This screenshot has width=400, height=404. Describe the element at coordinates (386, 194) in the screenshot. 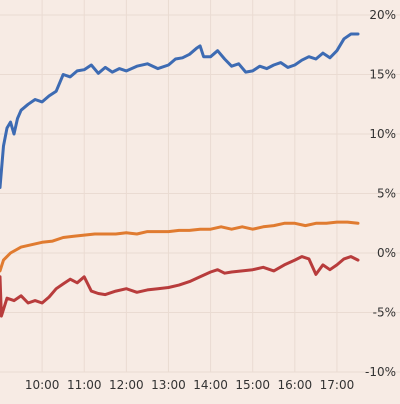

I see `y-tick-label: 5%` at that location.